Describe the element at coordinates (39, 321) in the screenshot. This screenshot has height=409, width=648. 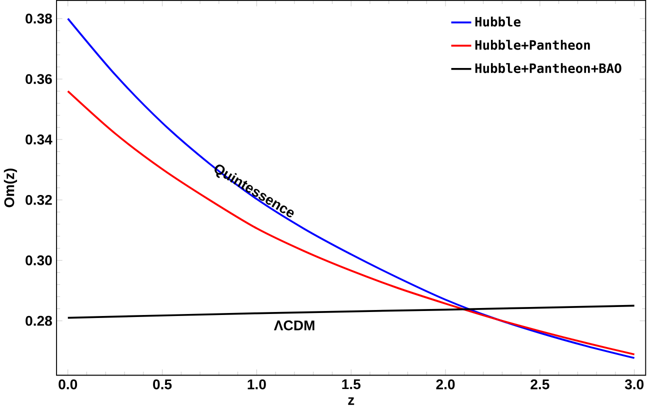
I see `y-tick-label: 0.28` at that location.